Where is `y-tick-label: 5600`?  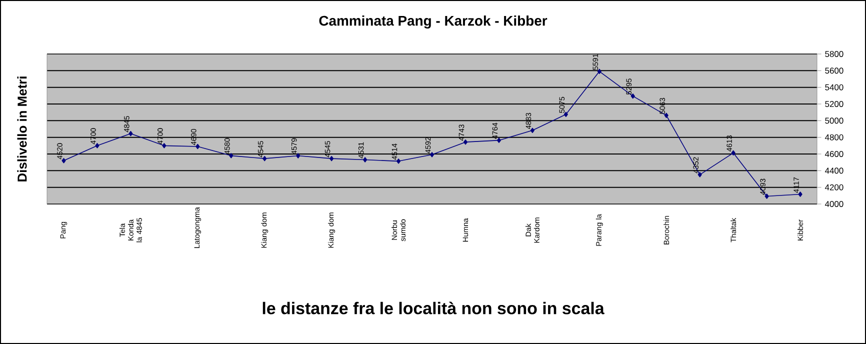
y-tick-label: 5600 is located at coordinates (834, 71).